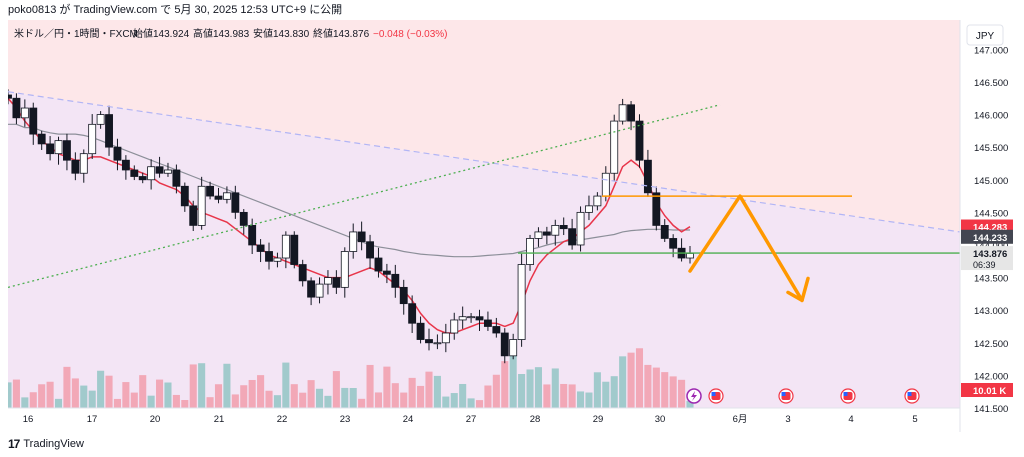  What do you see at coordinates (746, 248) in the screenshot?
I see `projection-arrow` at bounding box center [746, 248].